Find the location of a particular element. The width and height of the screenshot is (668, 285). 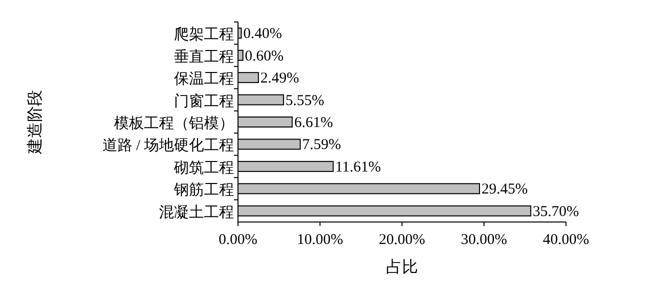

data-label: 0.40% is located at coordinates (262, 34).